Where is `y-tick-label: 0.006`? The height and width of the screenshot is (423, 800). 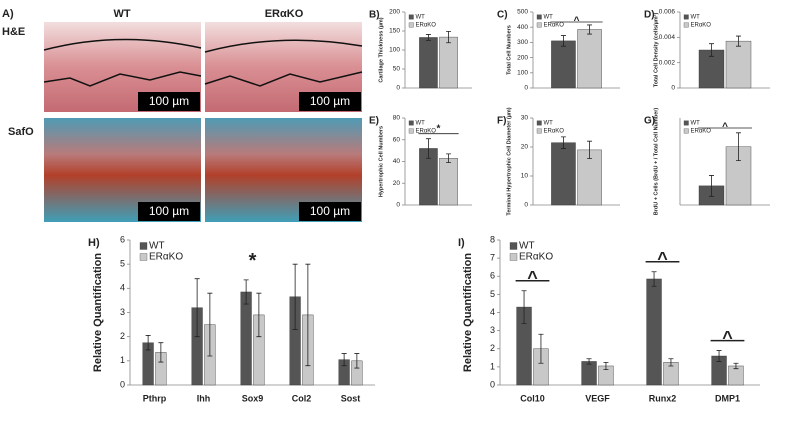
y-tick-label: 0.006 is located at coordinates (667, 12).